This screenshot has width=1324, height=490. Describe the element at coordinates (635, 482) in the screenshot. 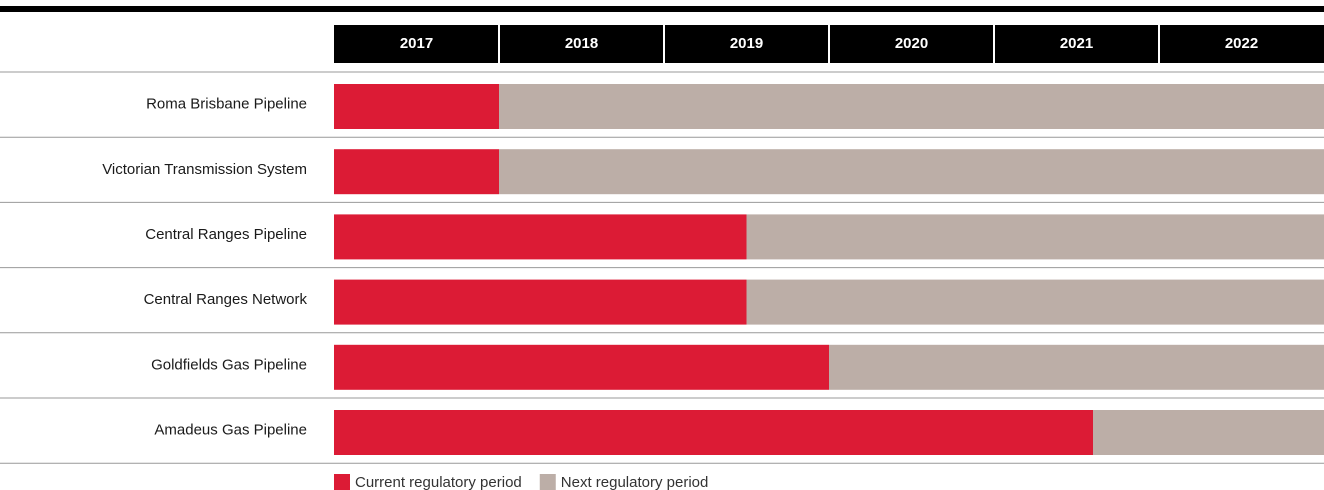

I see `legend-label: Next regulatory period` at that location.